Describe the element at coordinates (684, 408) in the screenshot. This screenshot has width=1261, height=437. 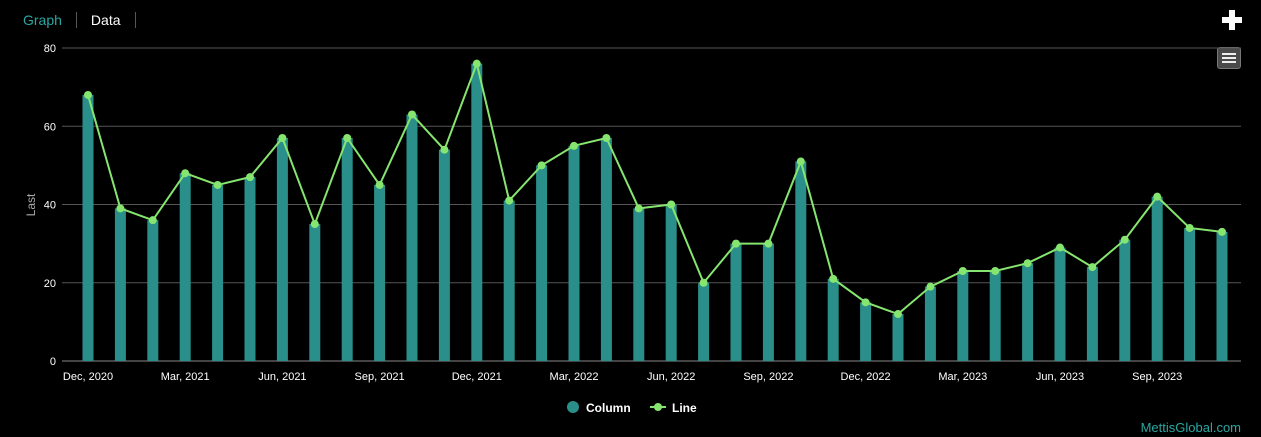
I see `legend-label-line: Line` at that location.